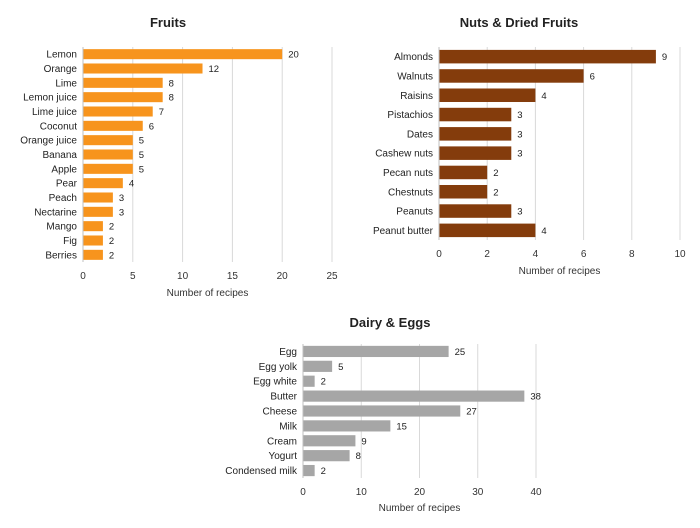  Describe the element at coordinates (347, 426) in the screenshot. I see `bar-milk` at that location.